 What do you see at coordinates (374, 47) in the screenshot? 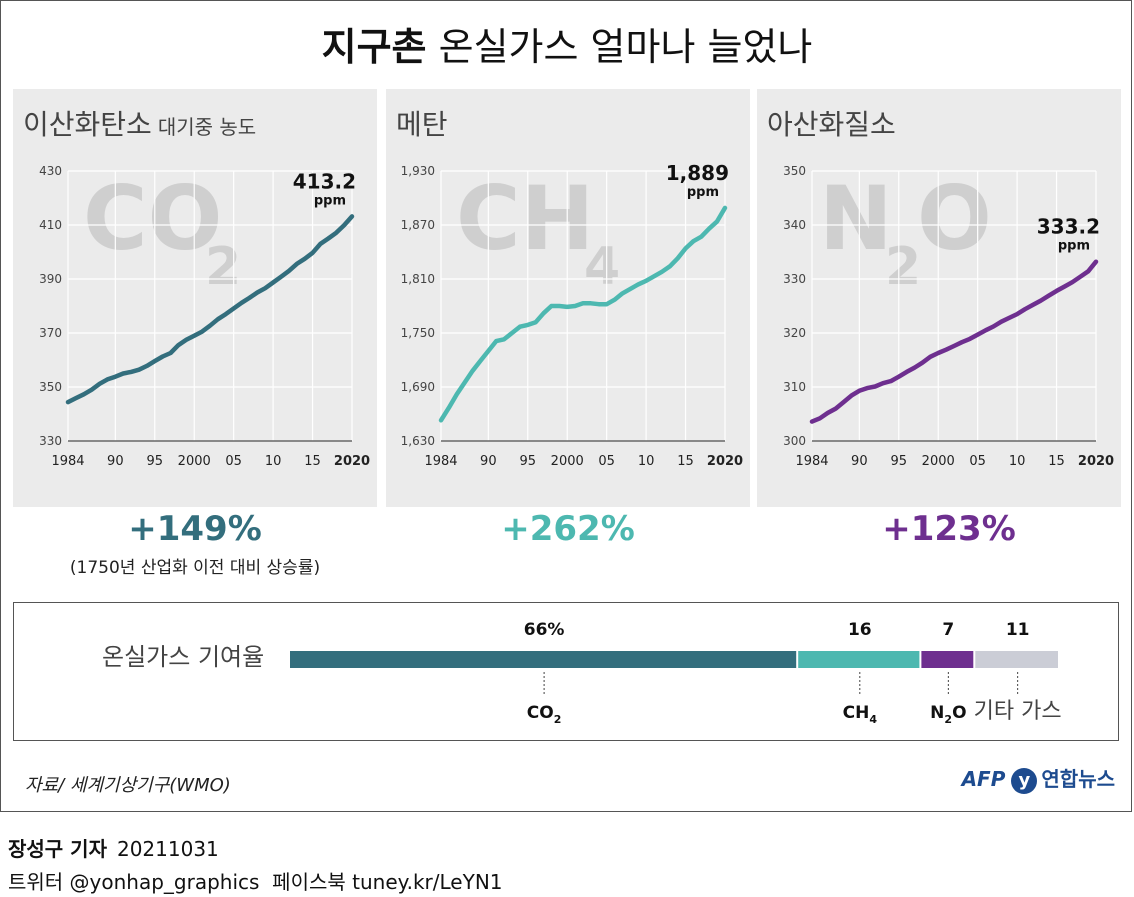
I see `title-bold: 지구촌` at bounding box center [374, 47].